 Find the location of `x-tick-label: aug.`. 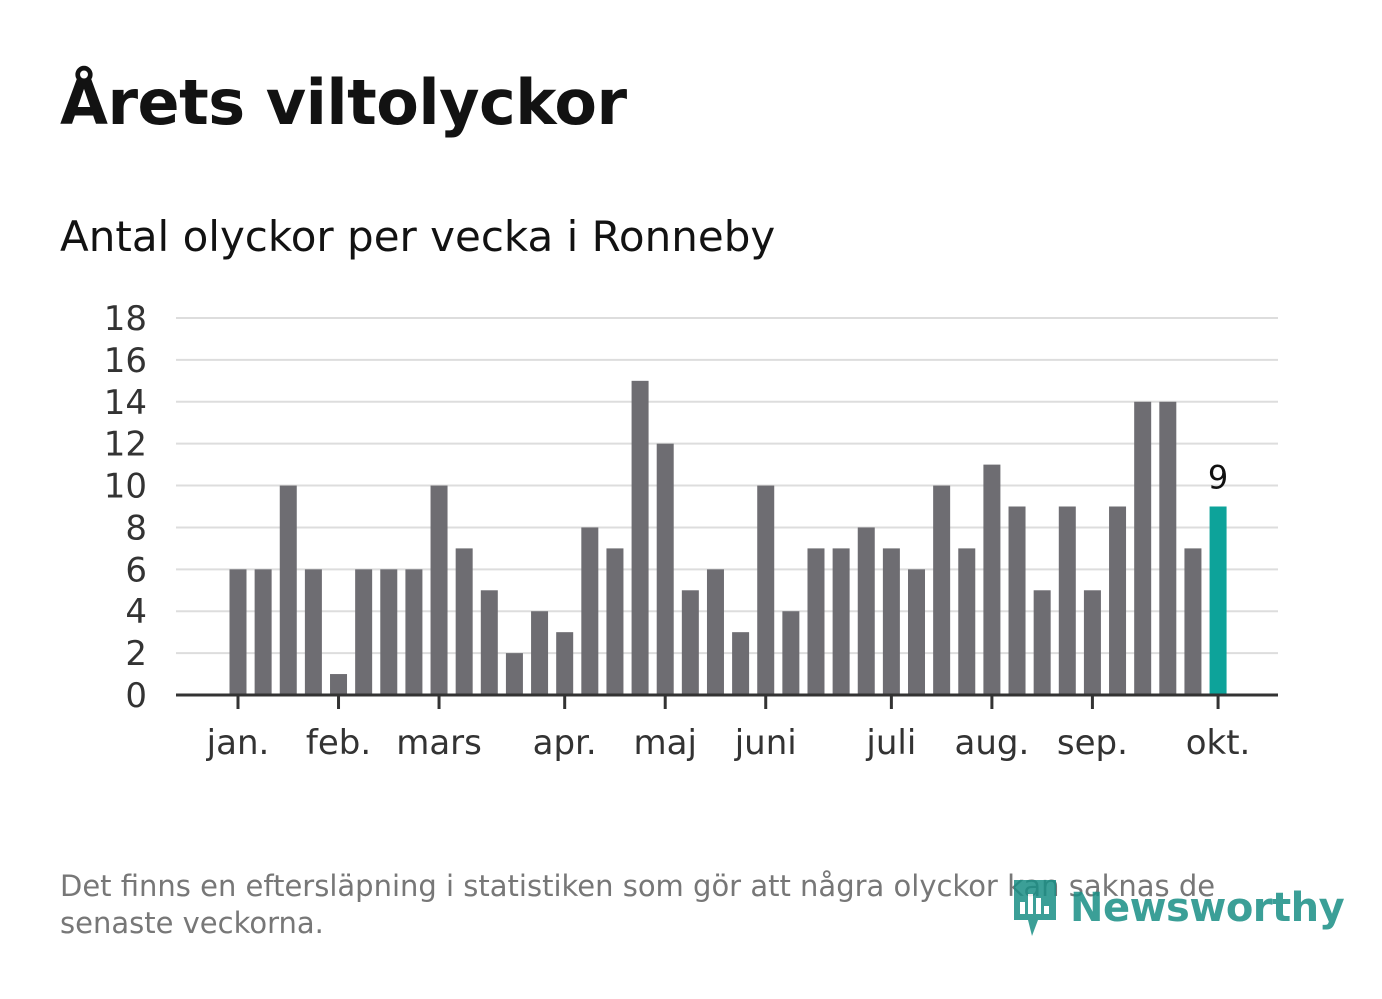

x-tick-label: aug. is located at coordinates (992, 743).